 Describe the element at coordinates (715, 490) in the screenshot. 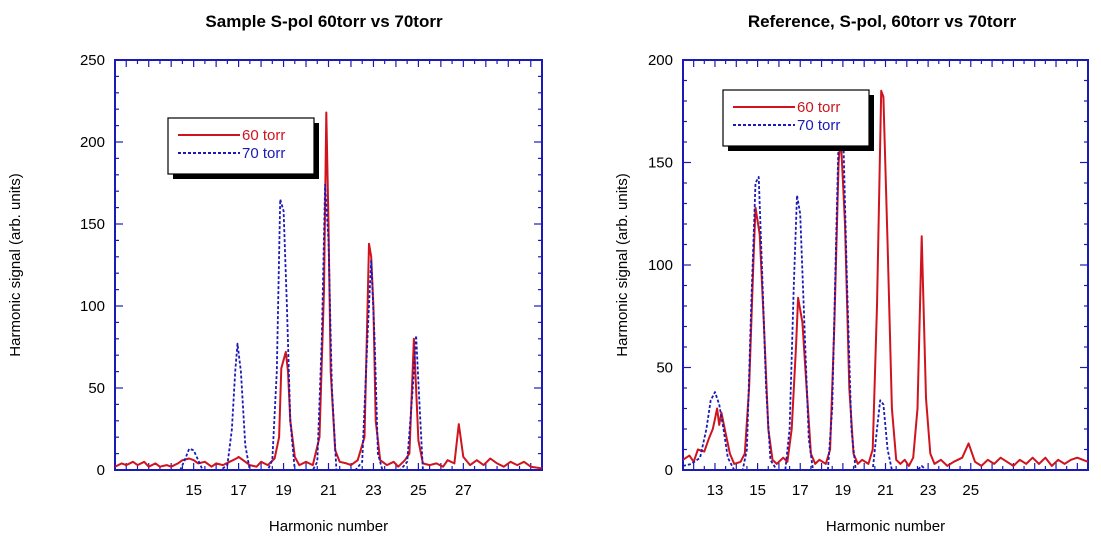

I see `x-tick-label: 13` at that location.